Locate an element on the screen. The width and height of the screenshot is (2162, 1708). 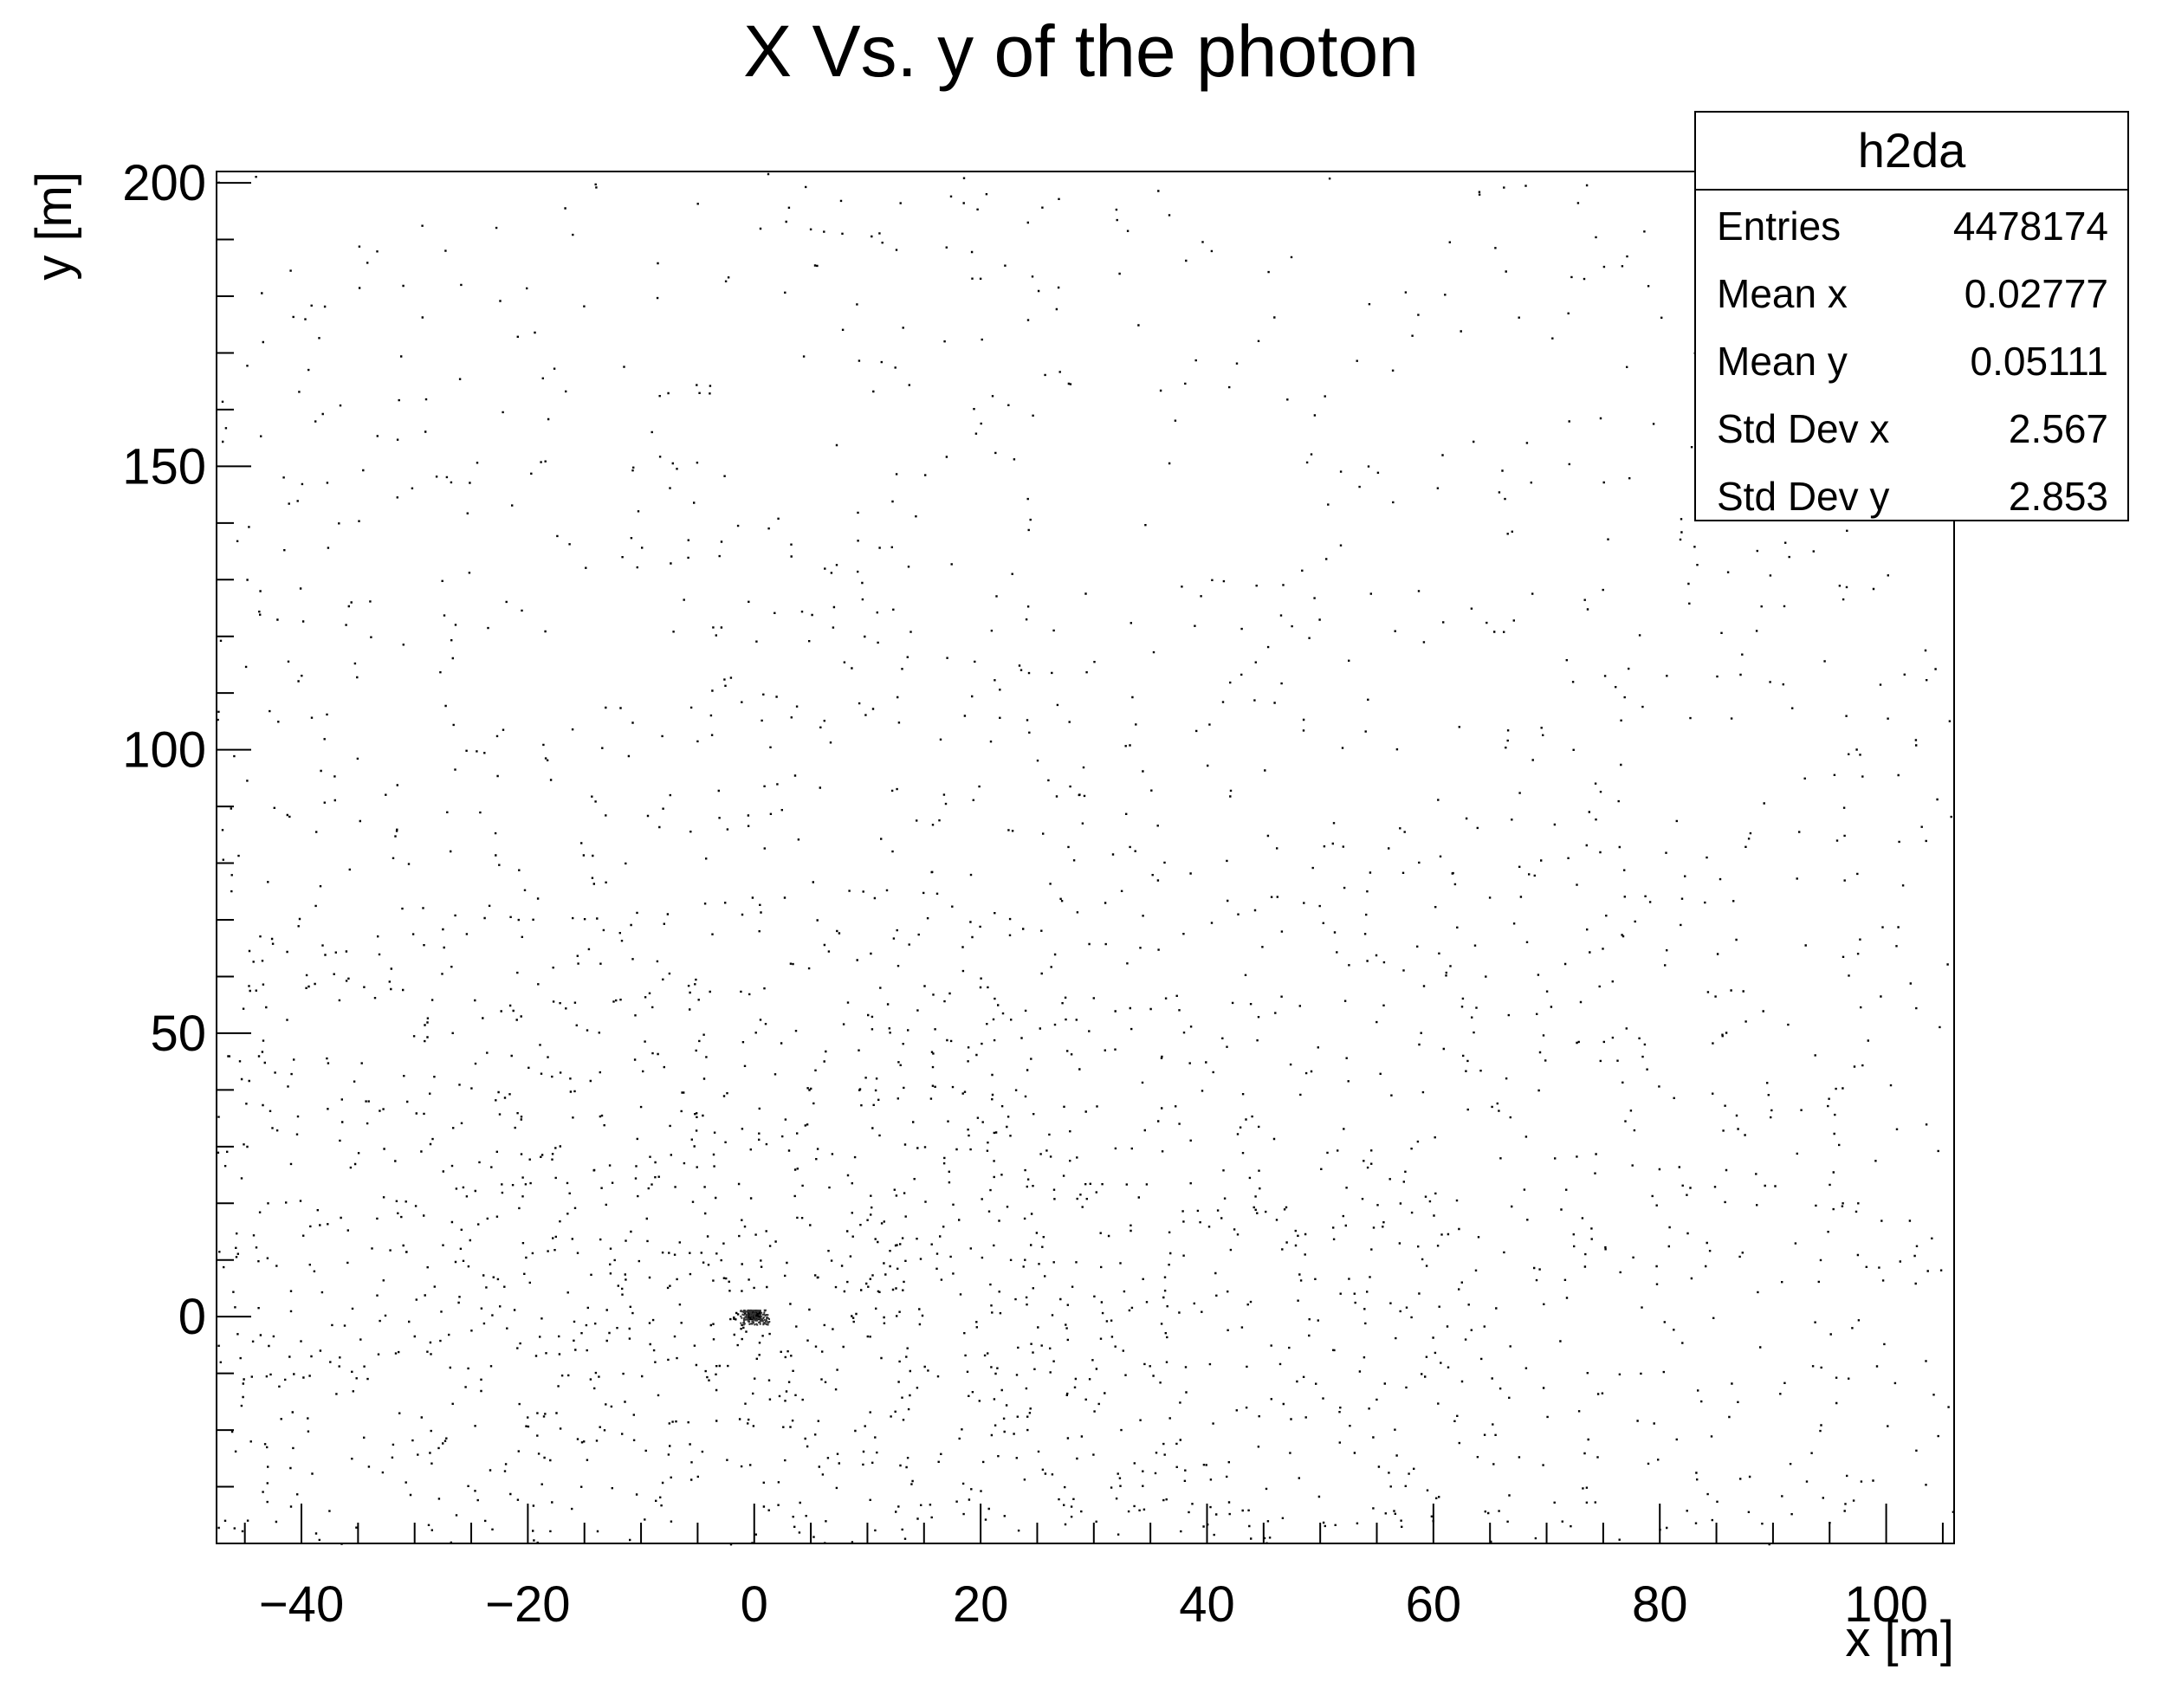
stats-row-entries: Entries 4478174 is located at coordinates (1913, 226).